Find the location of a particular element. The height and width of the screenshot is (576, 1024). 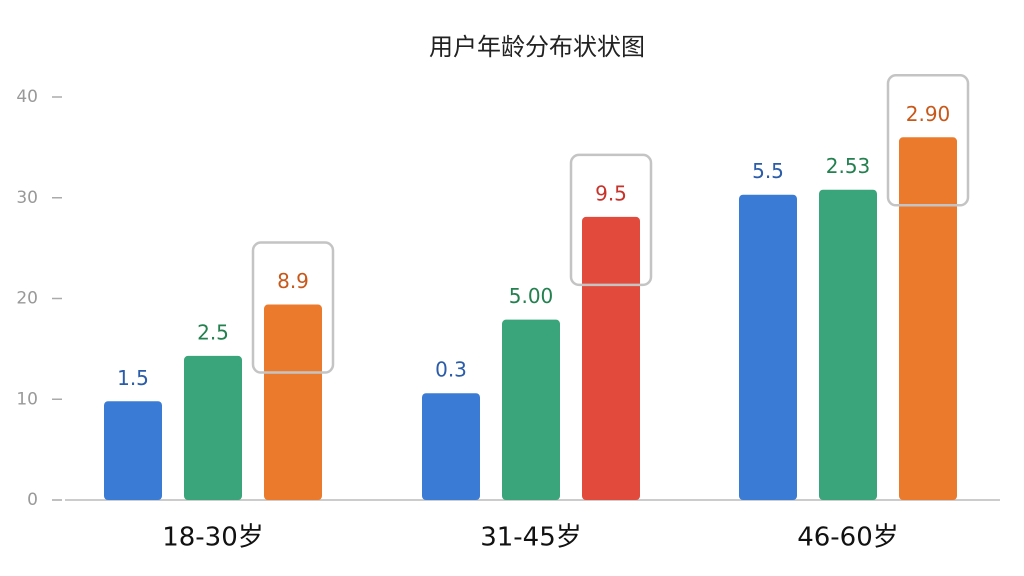

data-label: 9.5 is located at coordinates (611, 193).